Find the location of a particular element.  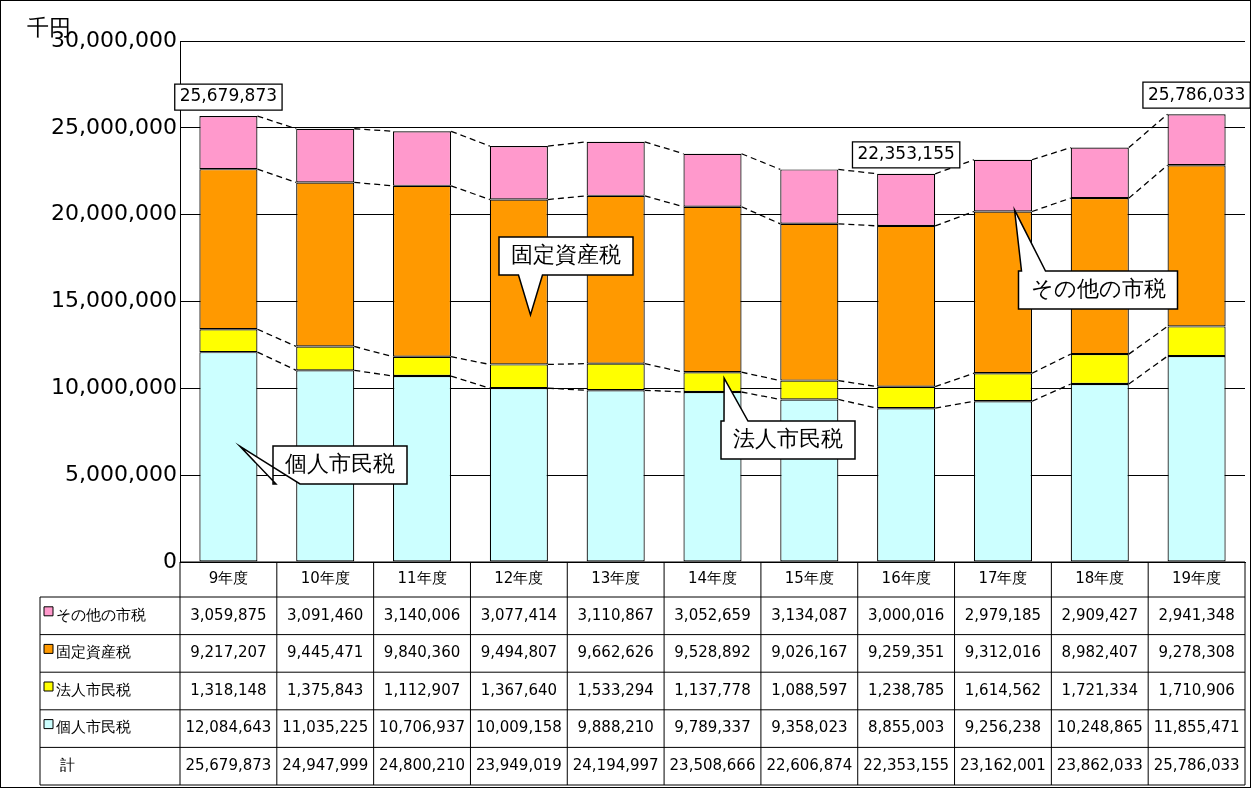

x-tick-label: 10年度 is located at coordinates (325, 578).